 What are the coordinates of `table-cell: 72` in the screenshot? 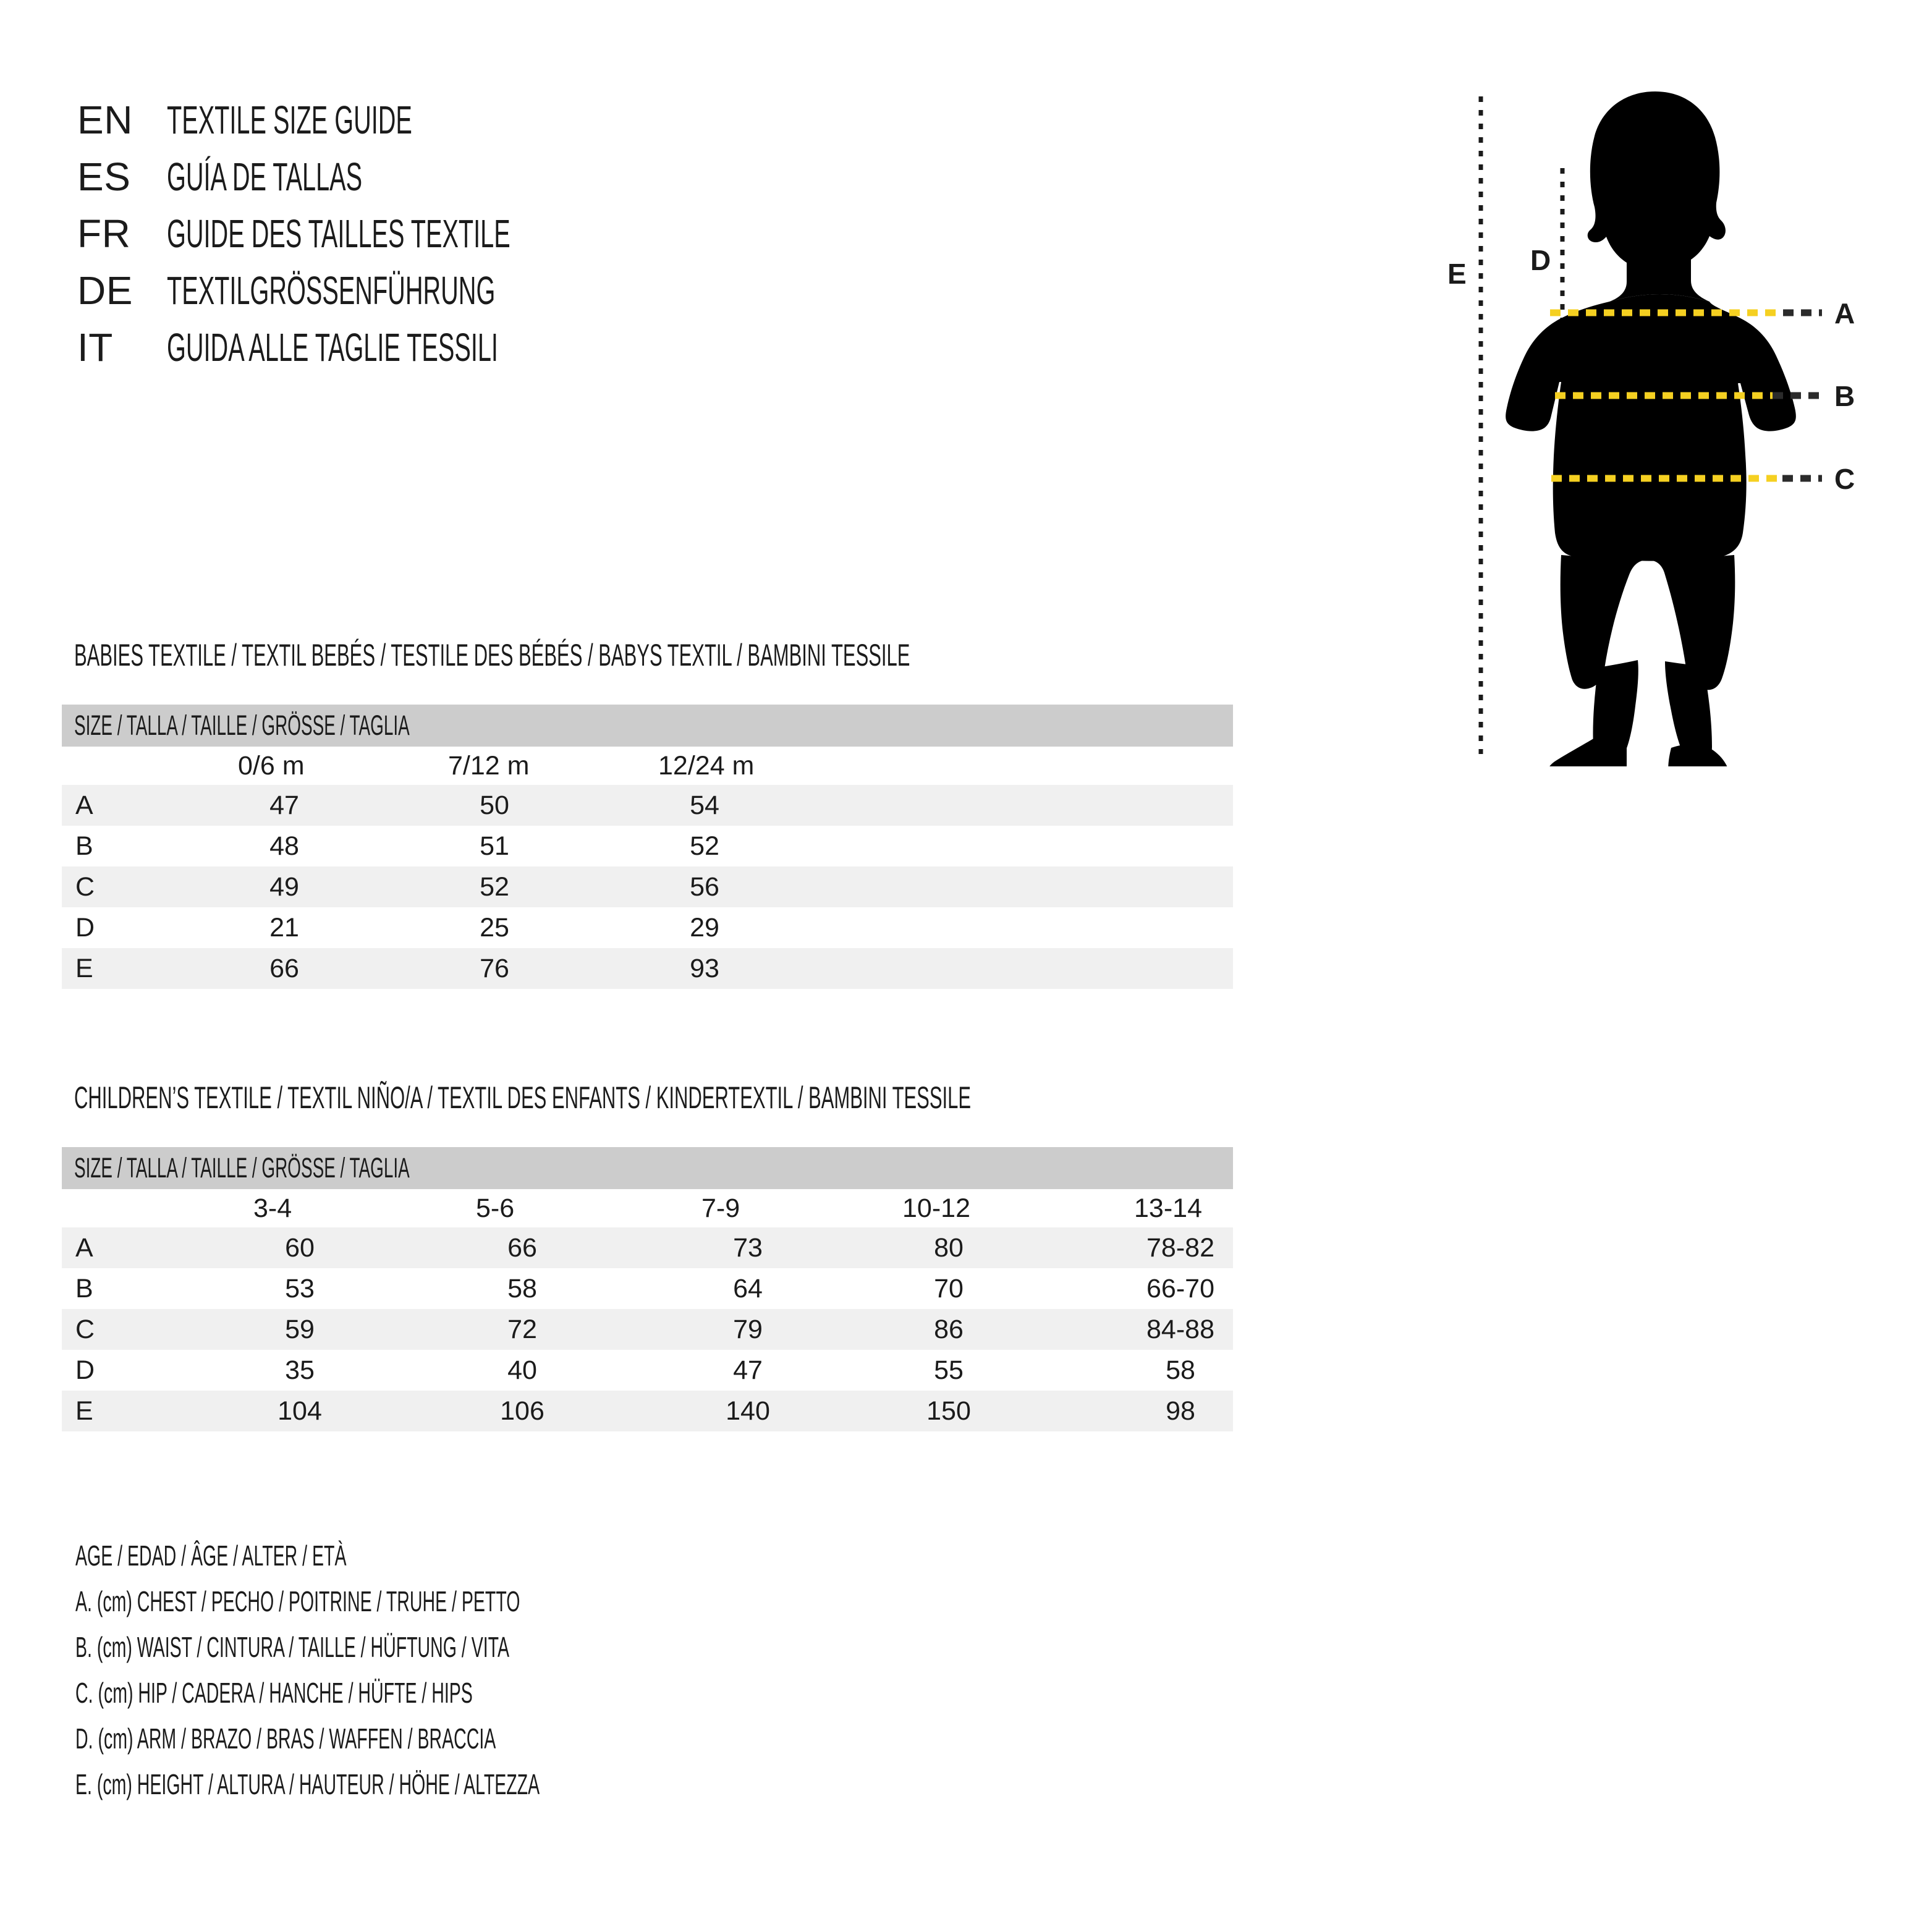 It's located at (522, 1329).